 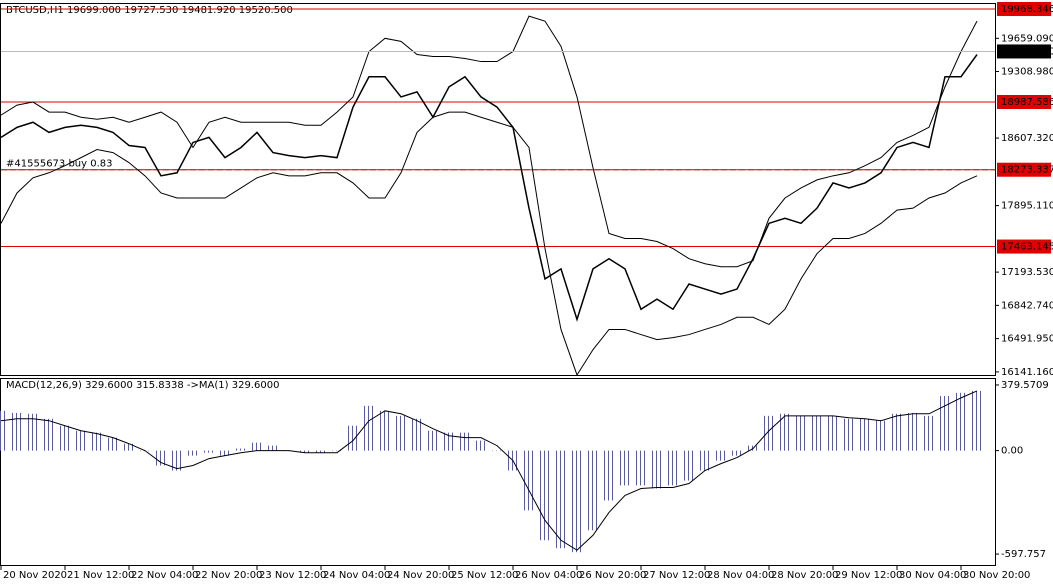 What do you see at coordinates (804, 575) in the screenshot?
I see `x-tick-label: 28 Nov 20:00` at bounding box center [804, 575].